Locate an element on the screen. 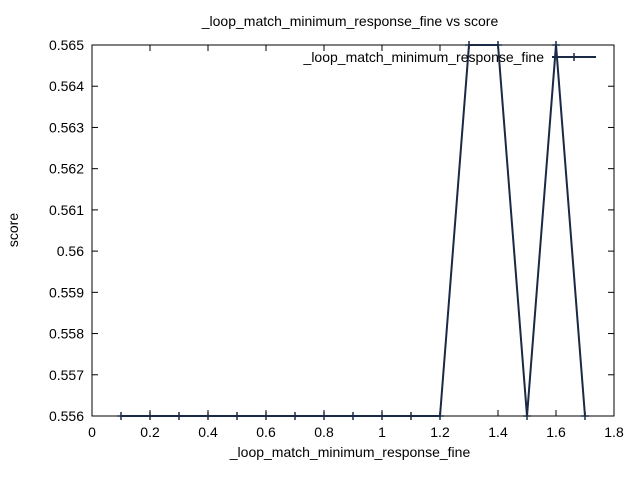  x-tick-label: 1.2 is located at coordinates (440, 432).